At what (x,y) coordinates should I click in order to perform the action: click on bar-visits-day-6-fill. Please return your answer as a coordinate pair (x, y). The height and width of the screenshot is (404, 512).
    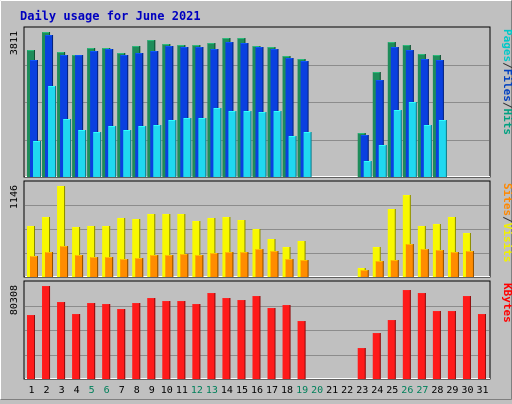
    Looking at the image, I should click on (106, 251).